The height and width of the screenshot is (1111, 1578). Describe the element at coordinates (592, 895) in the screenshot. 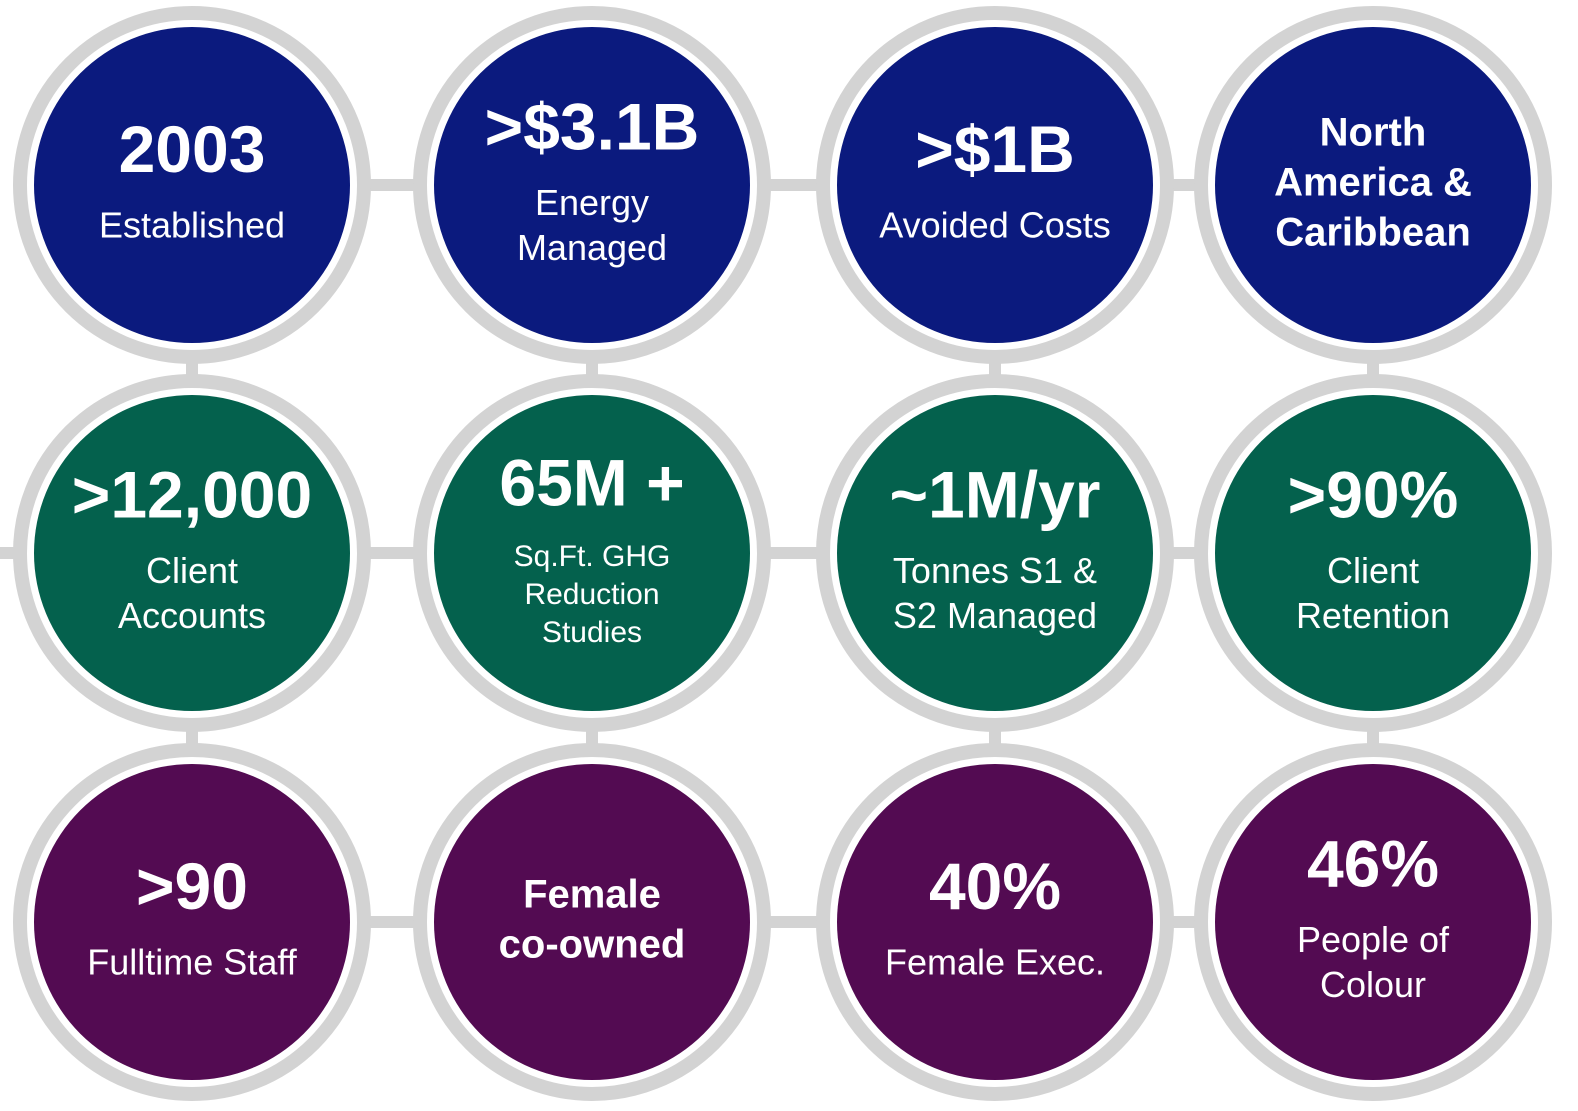

I see `stat-headline: Female` at that location.